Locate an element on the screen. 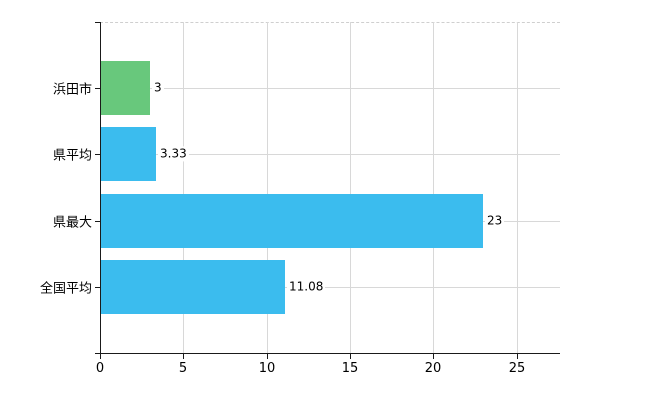 This screenshot has width=650, height=400. bar-value-label-2: 23 is located at coordinates (495, 221).